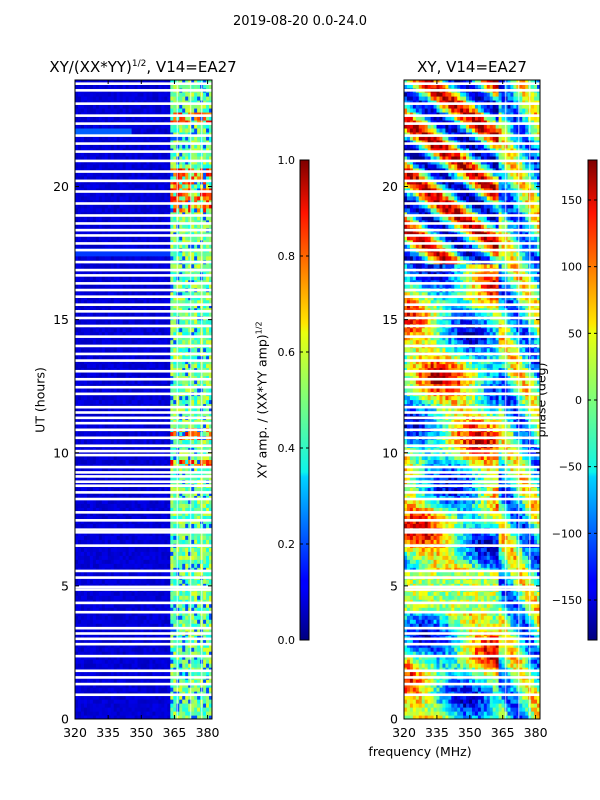 The image size is (600, 800). I want to click on right-ytick-label: 20, so click(390, 186).